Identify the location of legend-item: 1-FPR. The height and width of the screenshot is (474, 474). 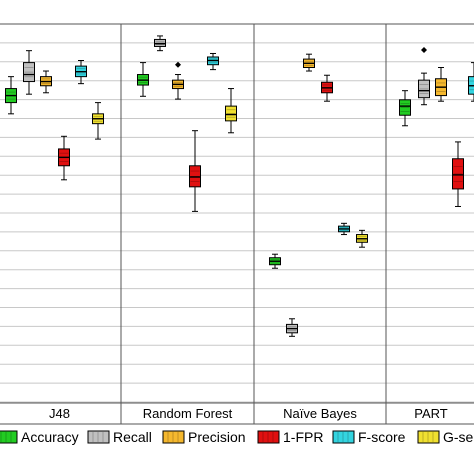
(290, 437).